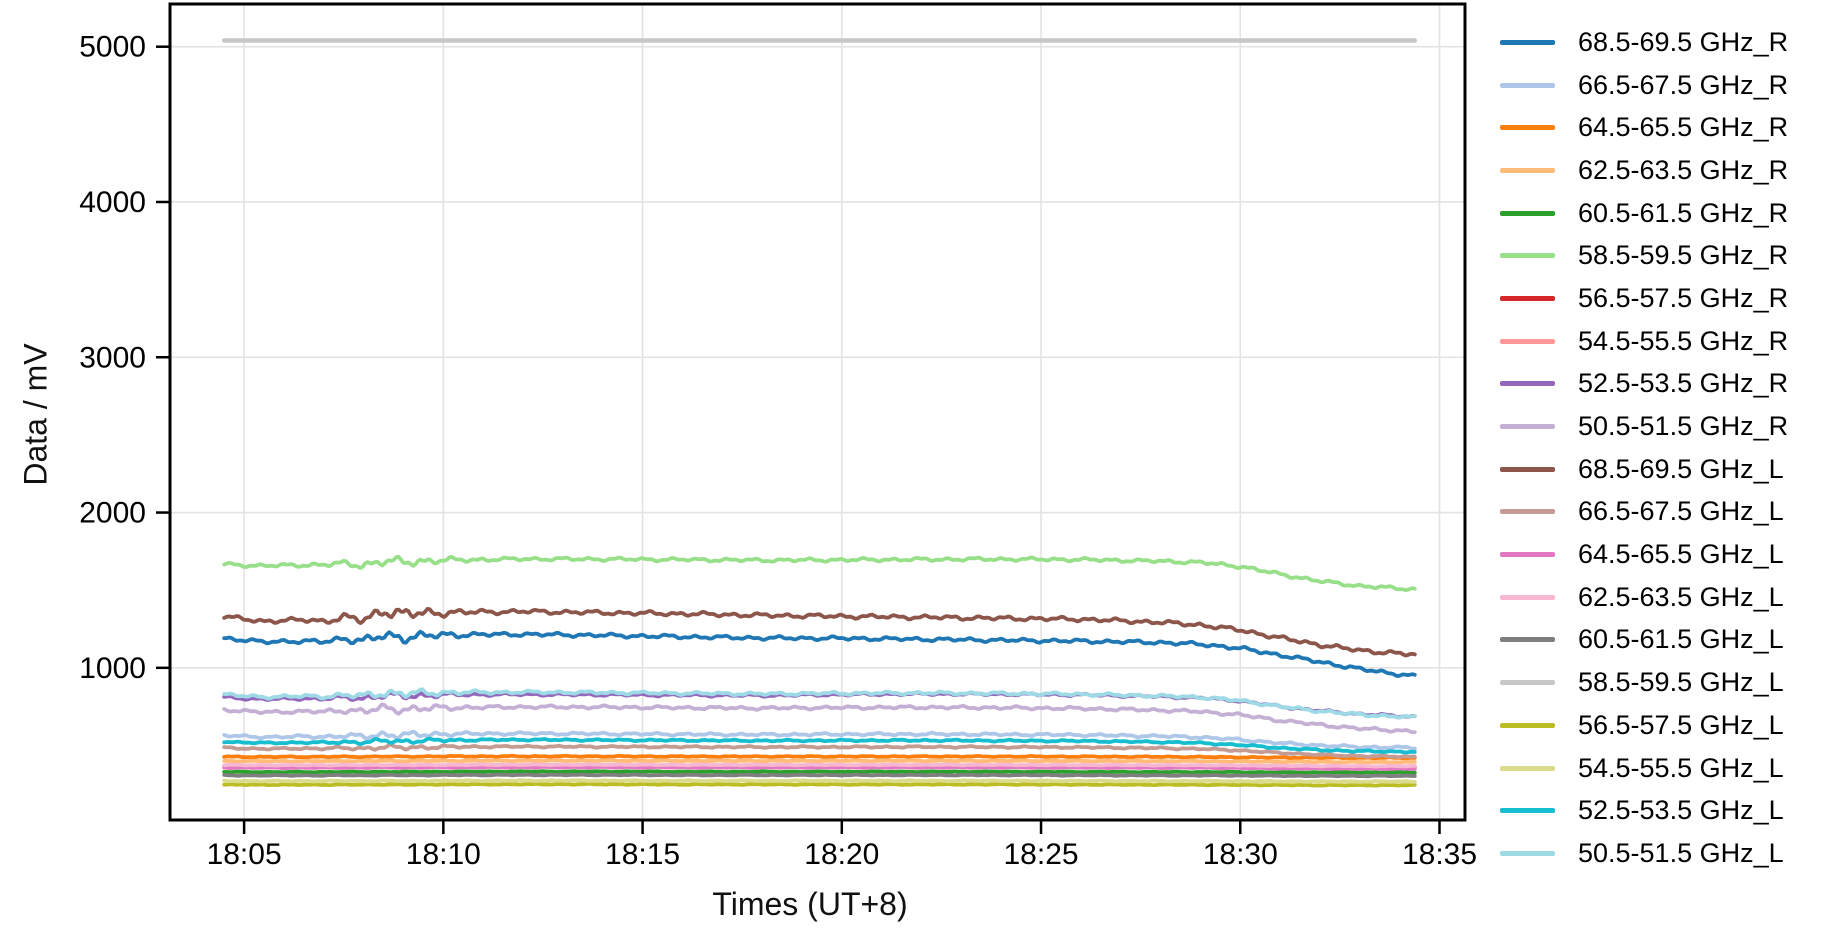  Describe the element at coordinates (819, 775) in the screenshot. I see `series-line-60.5-61.5_GHz_L` at that location.